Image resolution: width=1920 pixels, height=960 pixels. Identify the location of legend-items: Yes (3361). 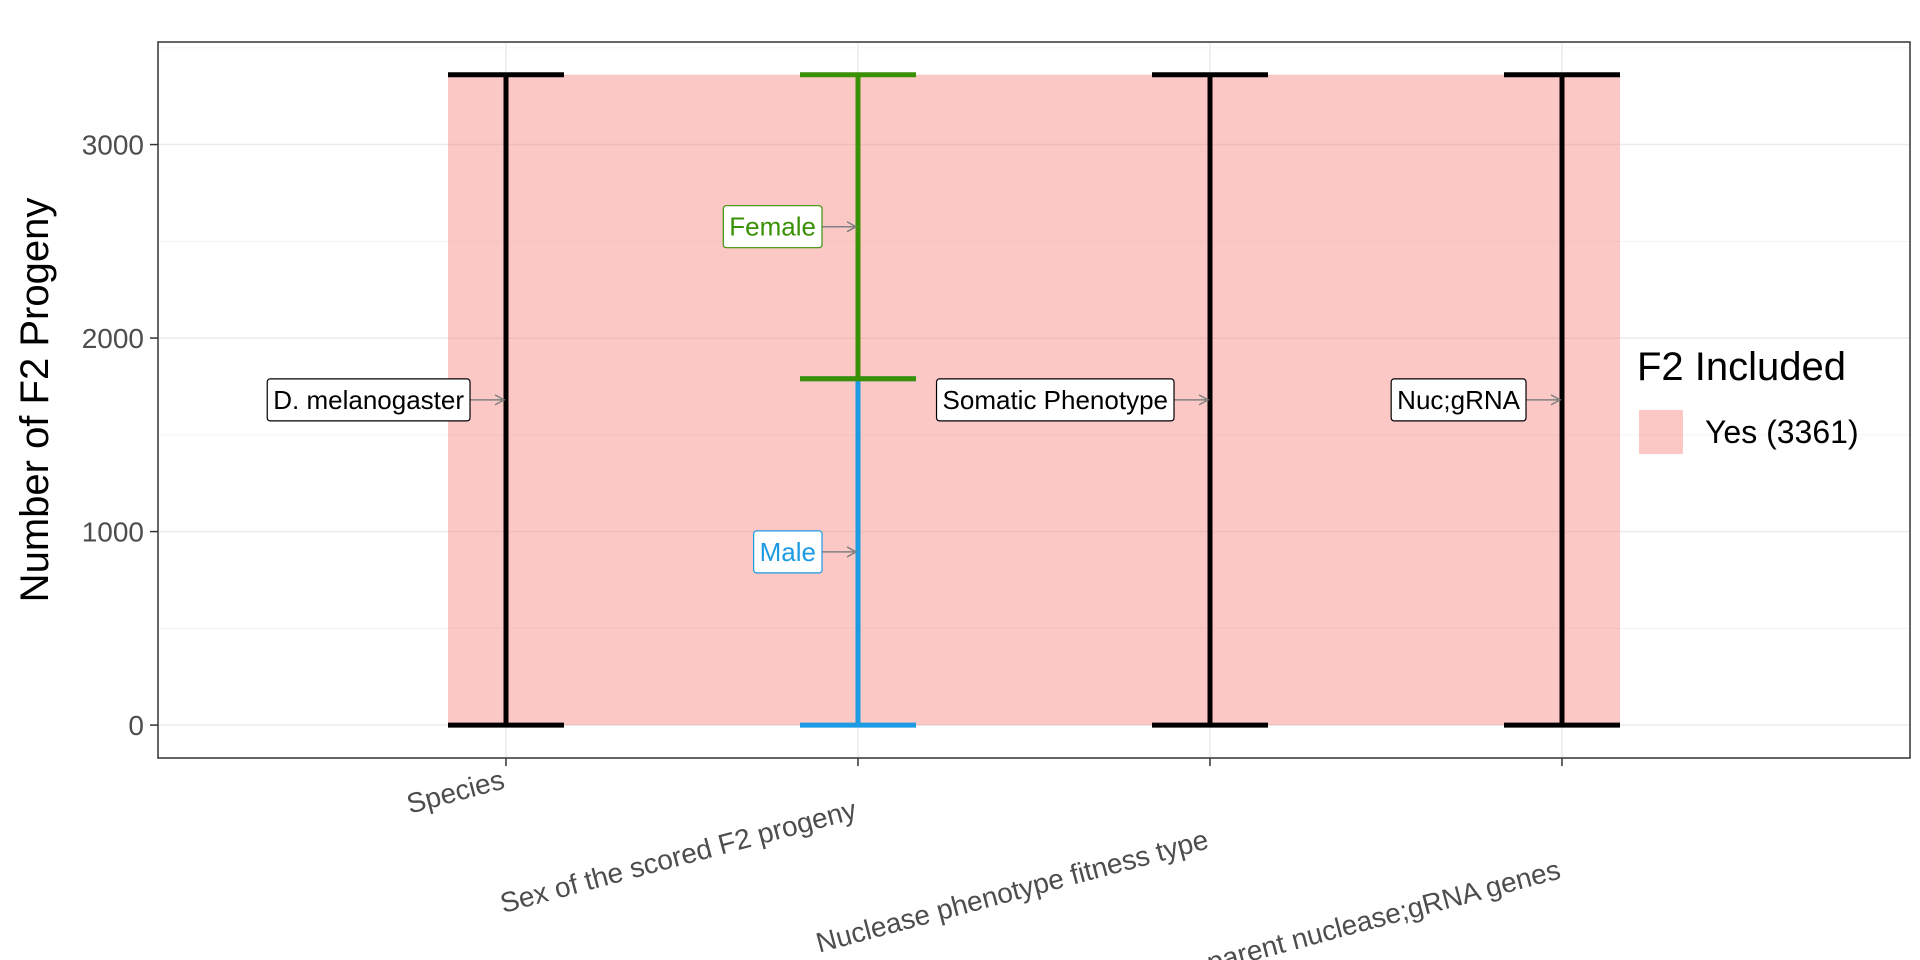
(1749, 432).